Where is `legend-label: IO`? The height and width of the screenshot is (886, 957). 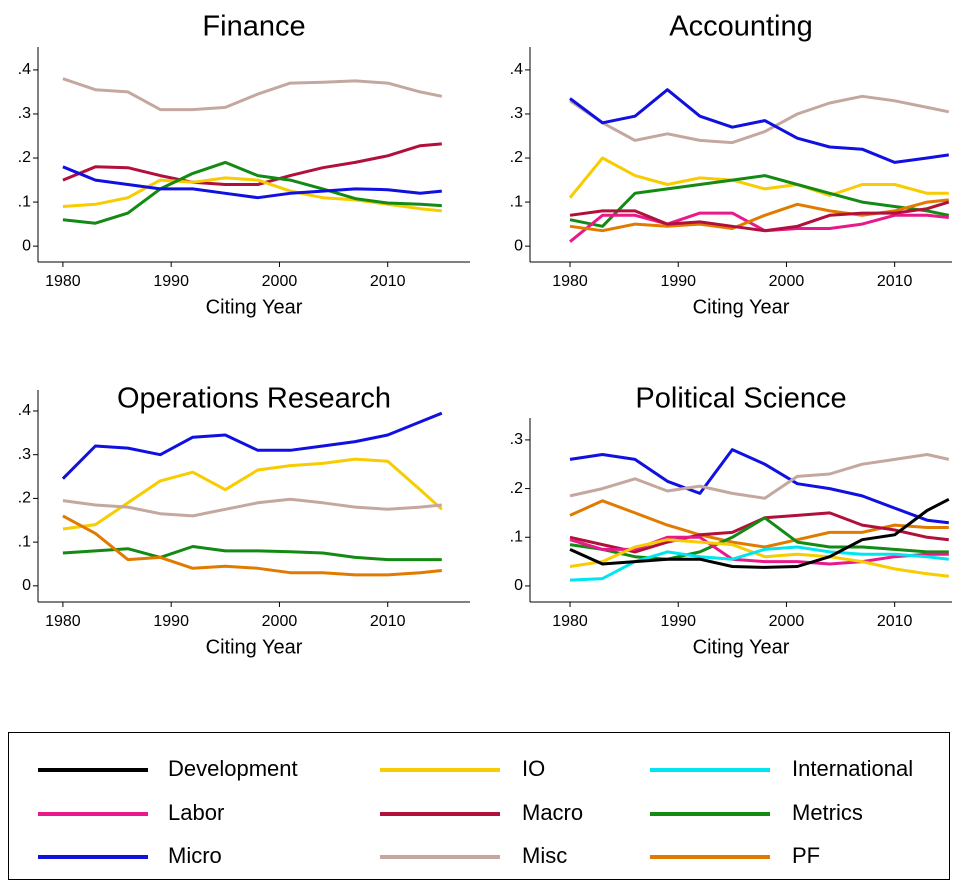 legend-label: IO is located at coordinates (533, 768).